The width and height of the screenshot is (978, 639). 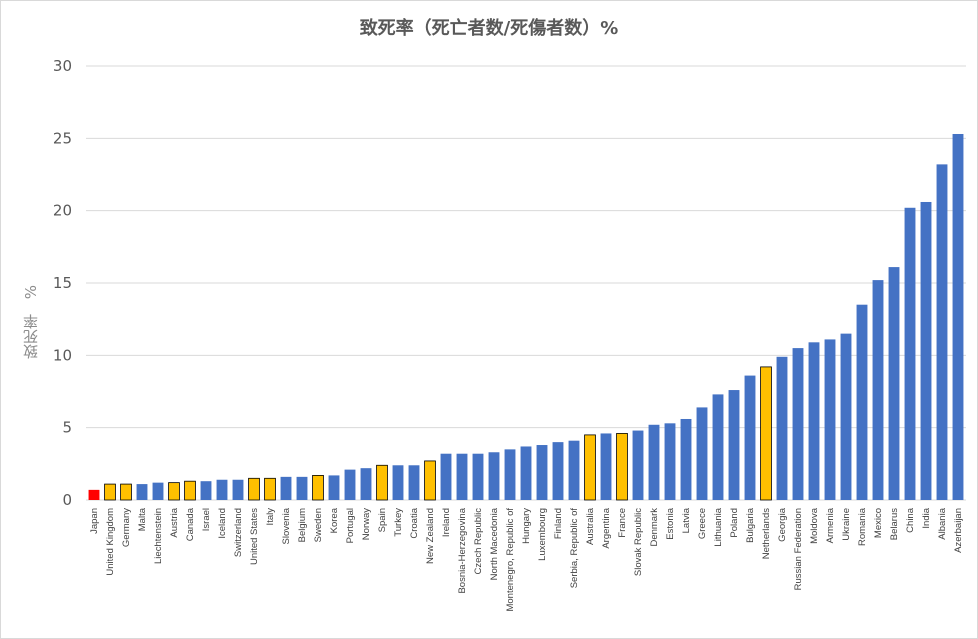 I want to click on x-tick-label: China, so click(x=910, y=520).